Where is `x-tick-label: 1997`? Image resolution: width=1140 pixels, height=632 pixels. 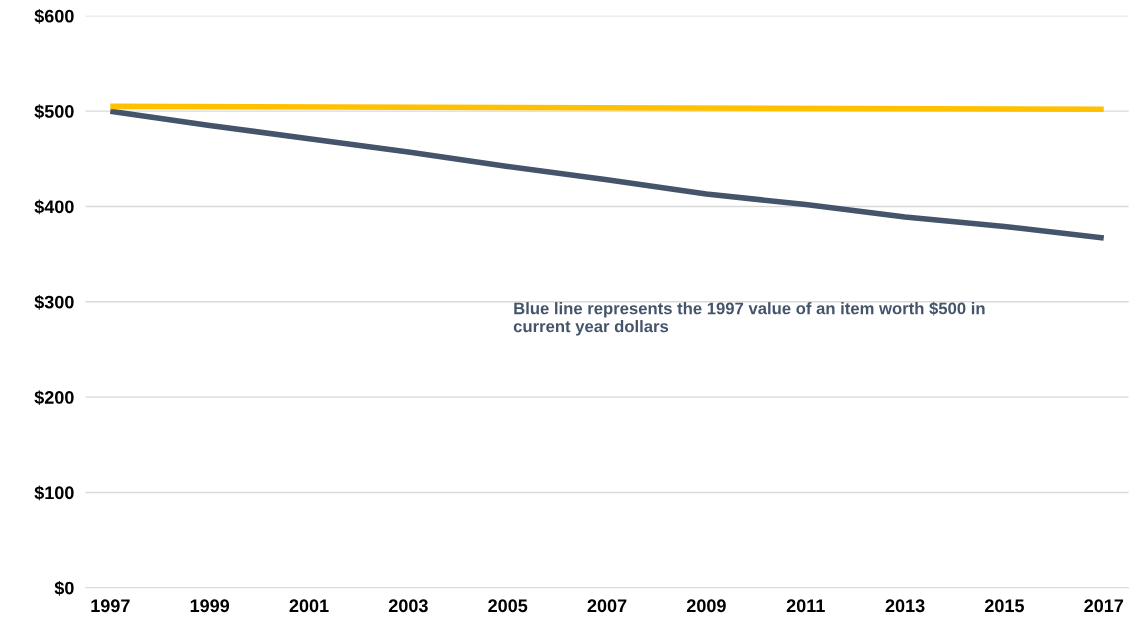
x-tick-label: 1997 is located at coordinates (110, 606).